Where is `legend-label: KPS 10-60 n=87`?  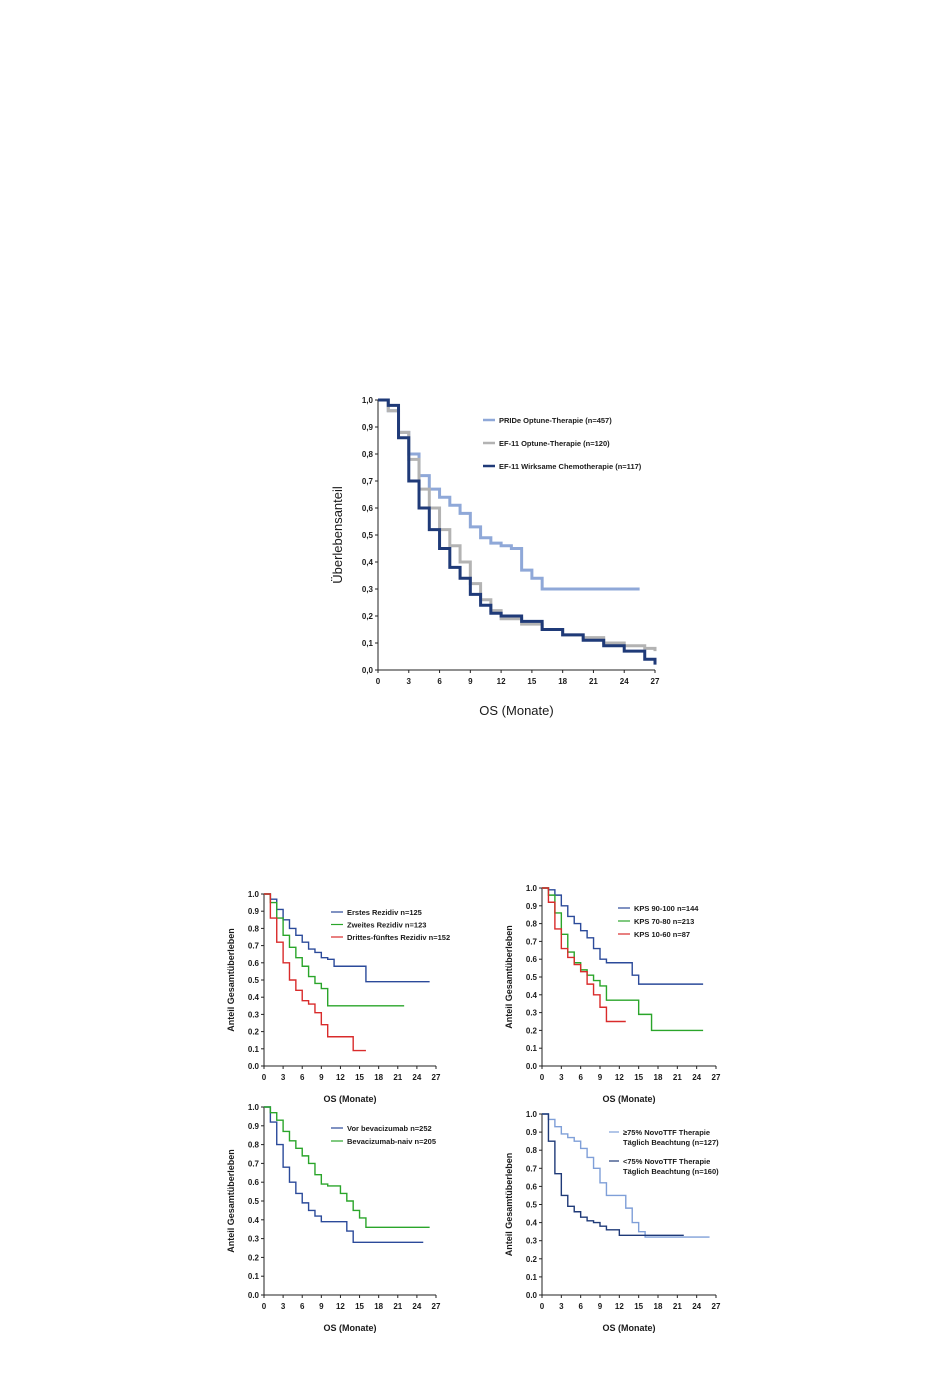 legend-label: KPS 10-60 n=87 is located at coordinates (662, 934).